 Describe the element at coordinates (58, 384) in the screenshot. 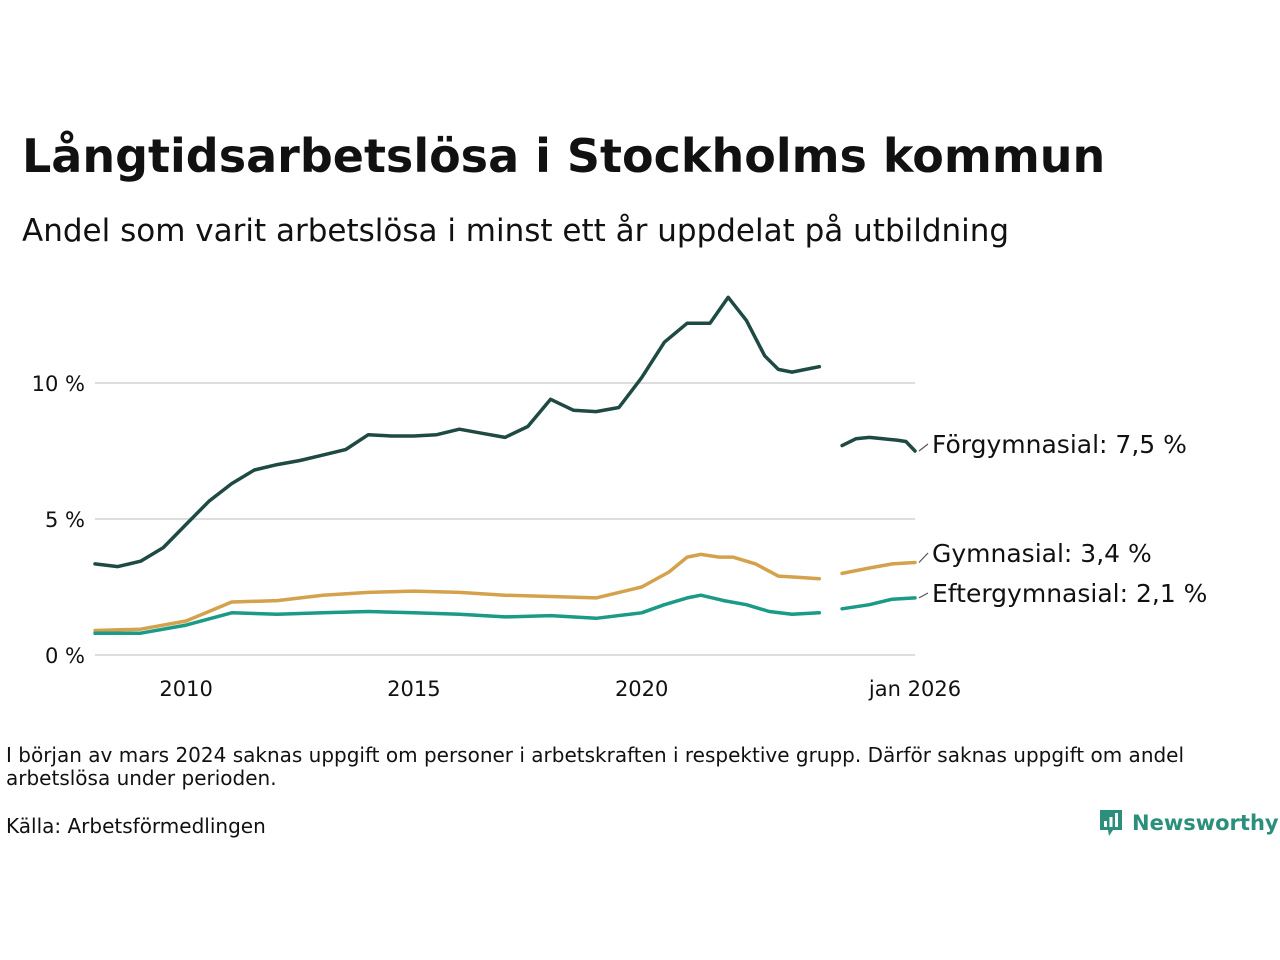

I see `y-tick-label: 10 %` at that location.